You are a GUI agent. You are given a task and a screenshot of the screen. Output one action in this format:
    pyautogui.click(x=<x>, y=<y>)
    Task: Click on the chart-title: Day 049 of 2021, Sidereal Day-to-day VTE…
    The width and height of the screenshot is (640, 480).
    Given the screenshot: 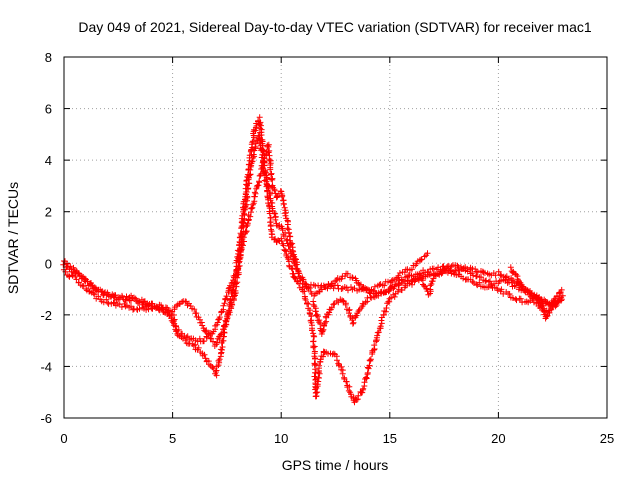 What is the action you would take?
    pyautogui.click(x=334, y=27)
    